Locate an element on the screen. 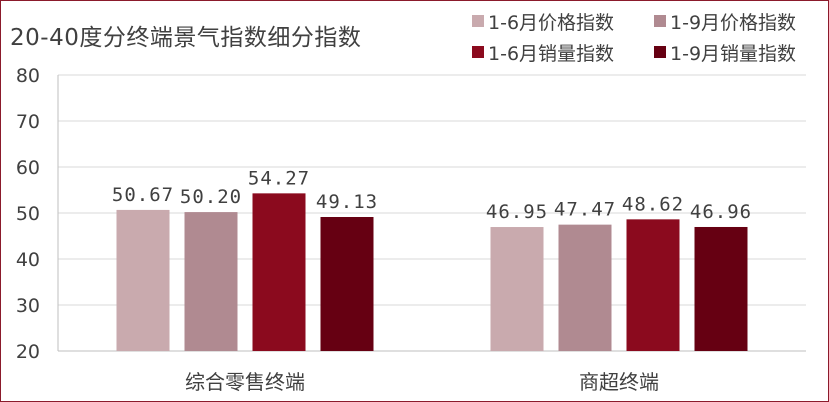 The image size is (829, 402). legend-item-1-9-price: 1-9月价格指数 is located at coordinates (725, 21).